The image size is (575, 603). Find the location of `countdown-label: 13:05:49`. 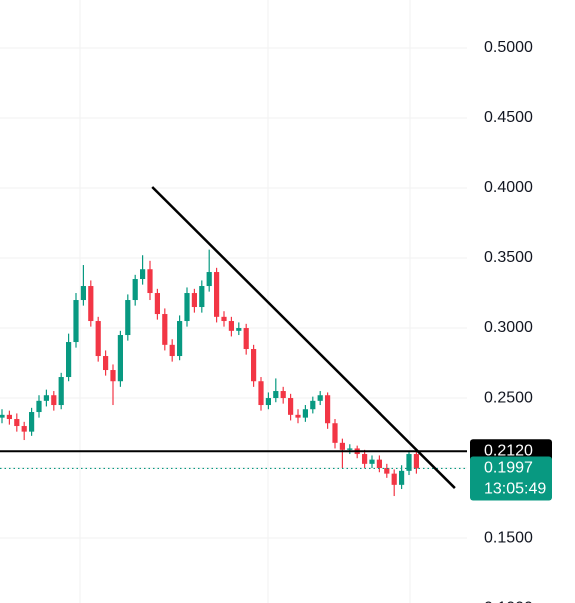

countdown-label: 13:05:49 is located at coordinates (515, 489).